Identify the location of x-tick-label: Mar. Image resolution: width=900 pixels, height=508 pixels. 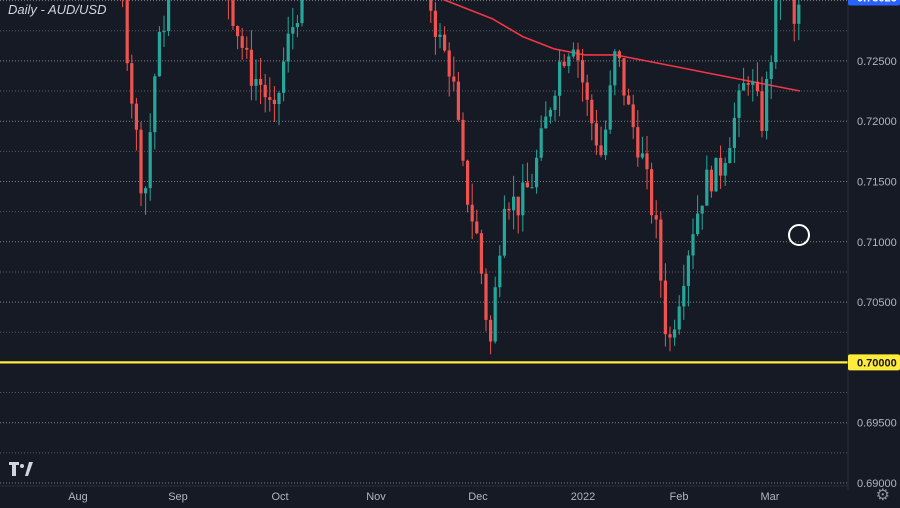
(770, 497).